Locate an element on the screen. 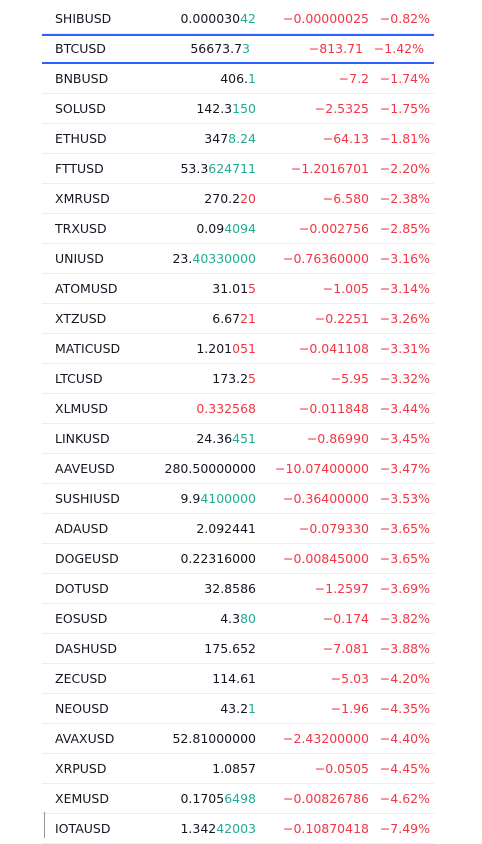 The image size is (482, 844). symbol: ATOMUSD is located at coordinates (86, 288).